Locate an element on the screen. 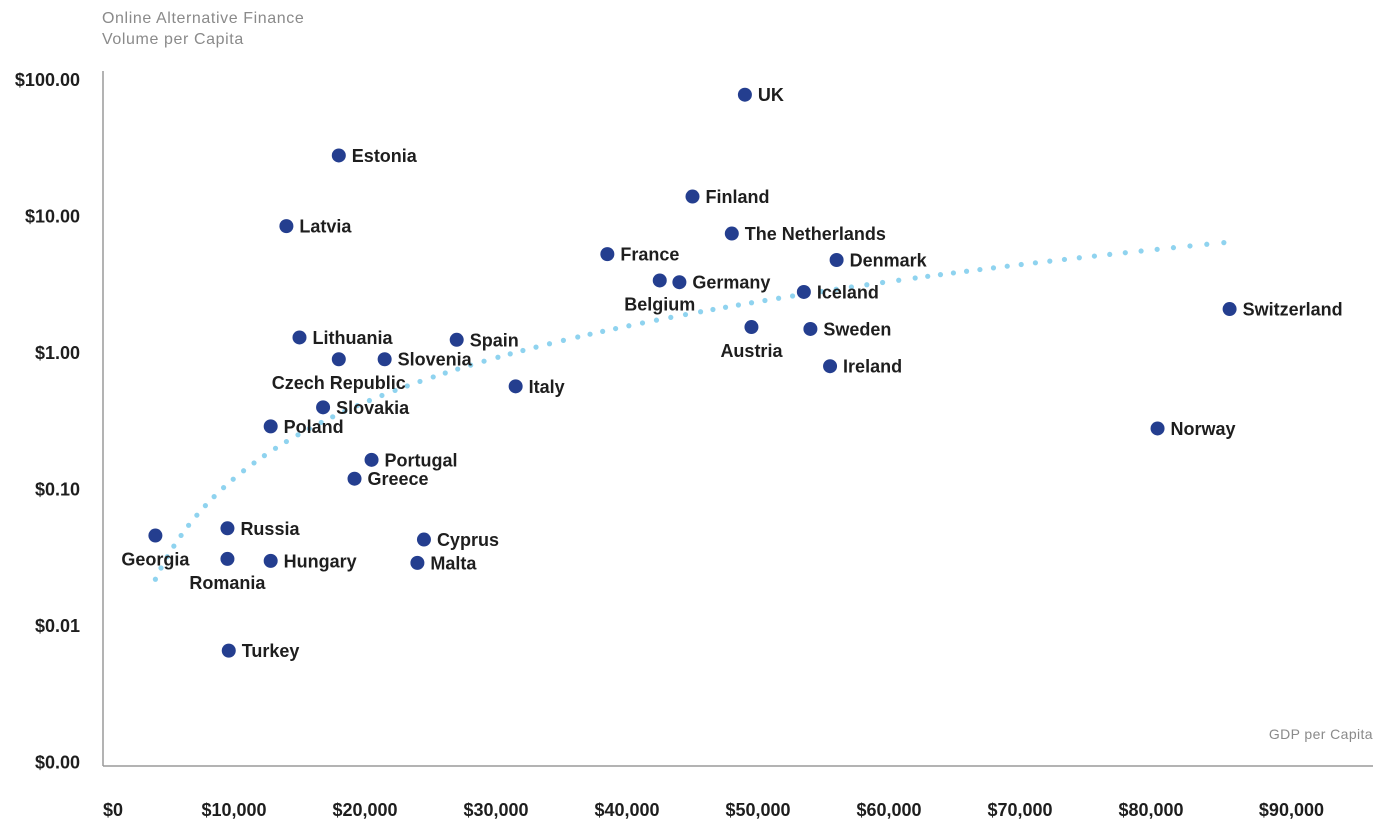  point-ireland is located at coordinates (830, 366).